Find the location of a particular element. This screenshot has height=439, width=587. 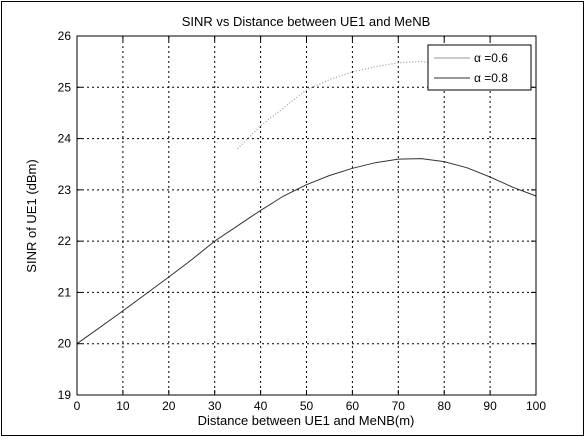

legend: α =0.6 α =0.8 is located at coordinates (479, 67).